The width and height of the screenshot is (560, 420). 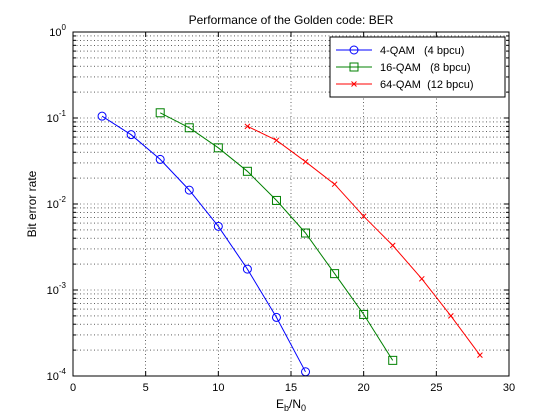 I want to click on x-tick-label: 20, so click(x=364, y=388).